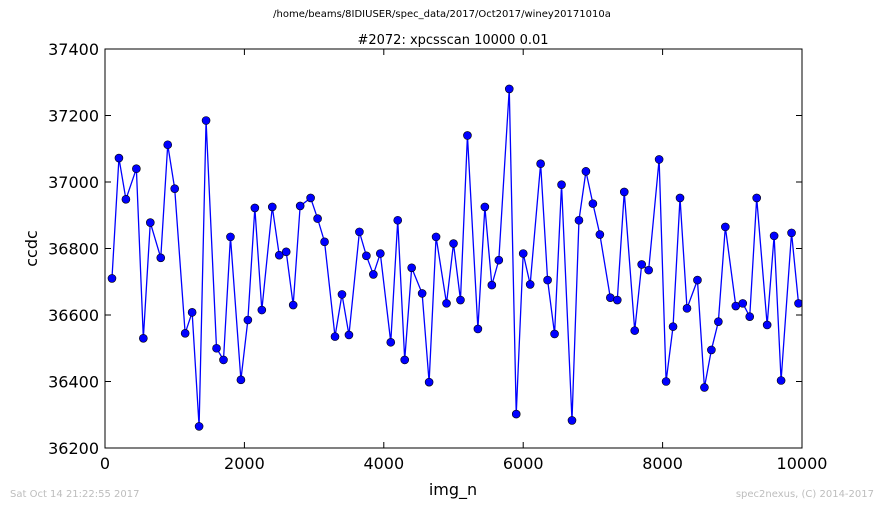  What do you see at coordinates (73, 315) in the screenshot?
I see `y-tick-label: 36600` at bounding box center [73, 315].